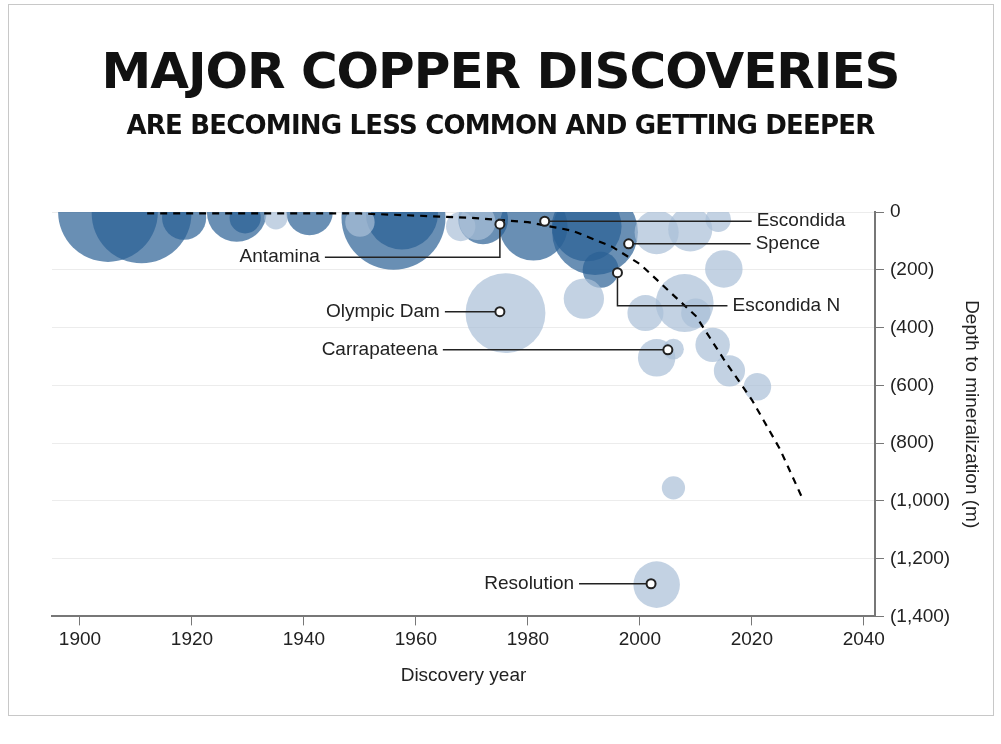  What do you see at coordinates (863, 639) in the screenshot?
I see `x-tick-label: 2040` at bounding box center [863, 639].